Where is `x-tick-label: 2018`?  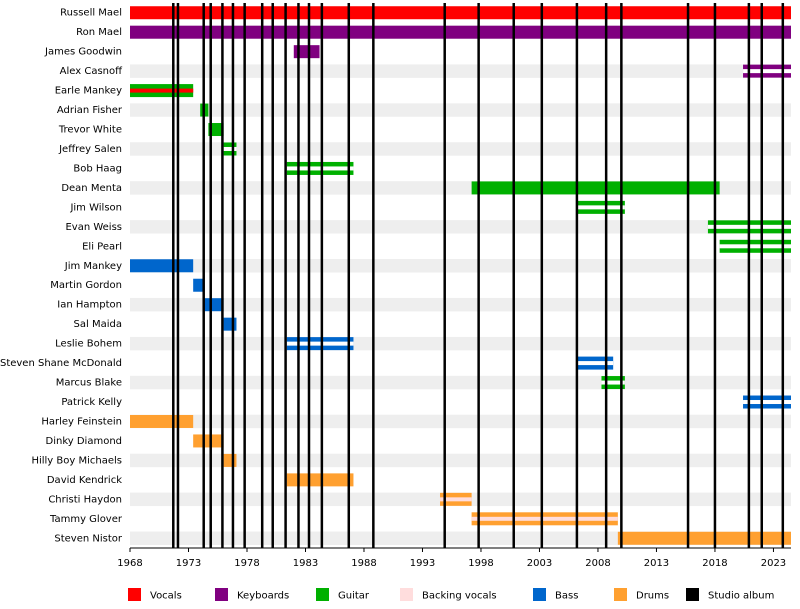 x-tick-label: 2018 is located at coordinates (714, 563).